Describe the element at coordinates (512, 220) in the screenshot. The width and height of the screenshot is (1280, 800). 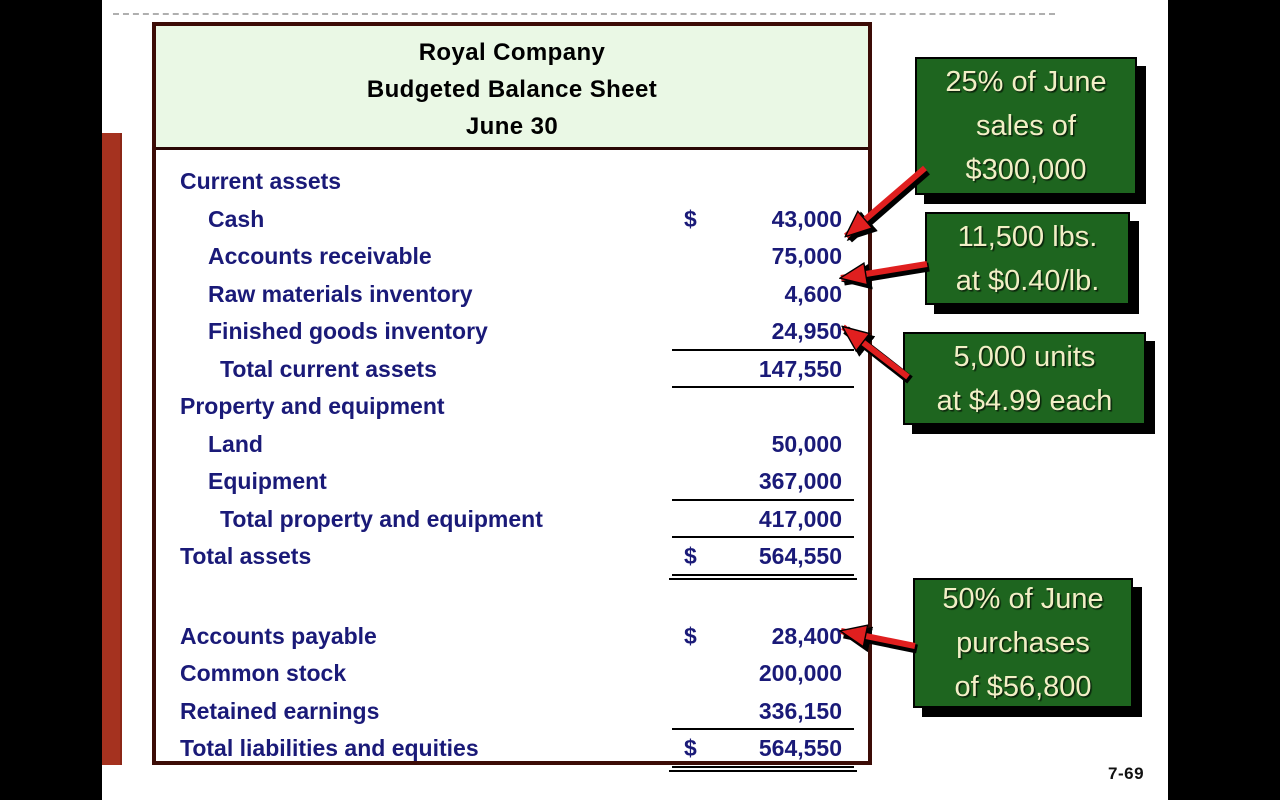
I see `table-row: Cash $43,000` at that location.